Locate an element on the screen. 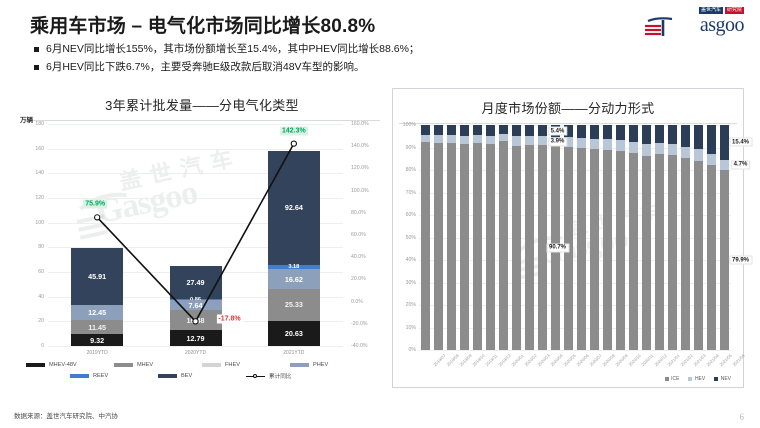 The width and height of the screenshot is (760, 428). y-axis-tick: 30% is located at coordinates (410, 282).